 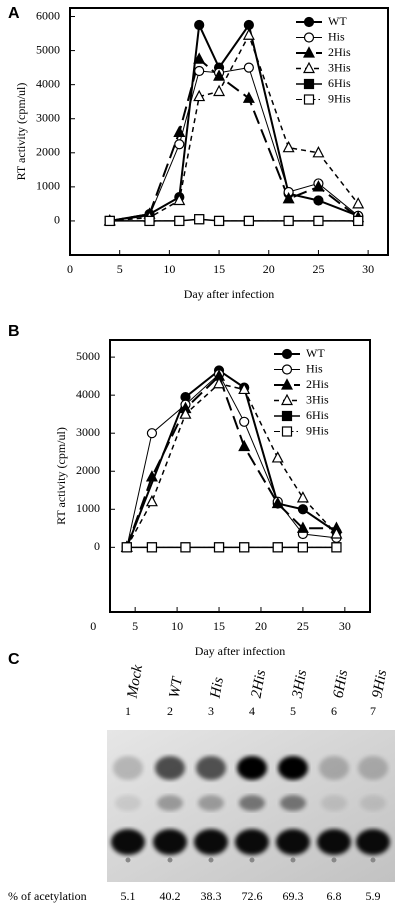 I want to click on panel-label: C, so click(x=14, y=659).